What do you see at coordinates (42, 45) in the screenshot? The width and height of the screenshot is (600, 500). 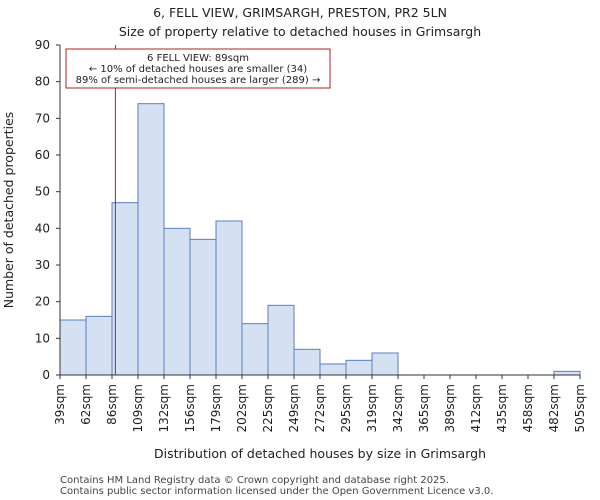 I see `y-tick-label-90: 90` at bounding box center [42, 45].